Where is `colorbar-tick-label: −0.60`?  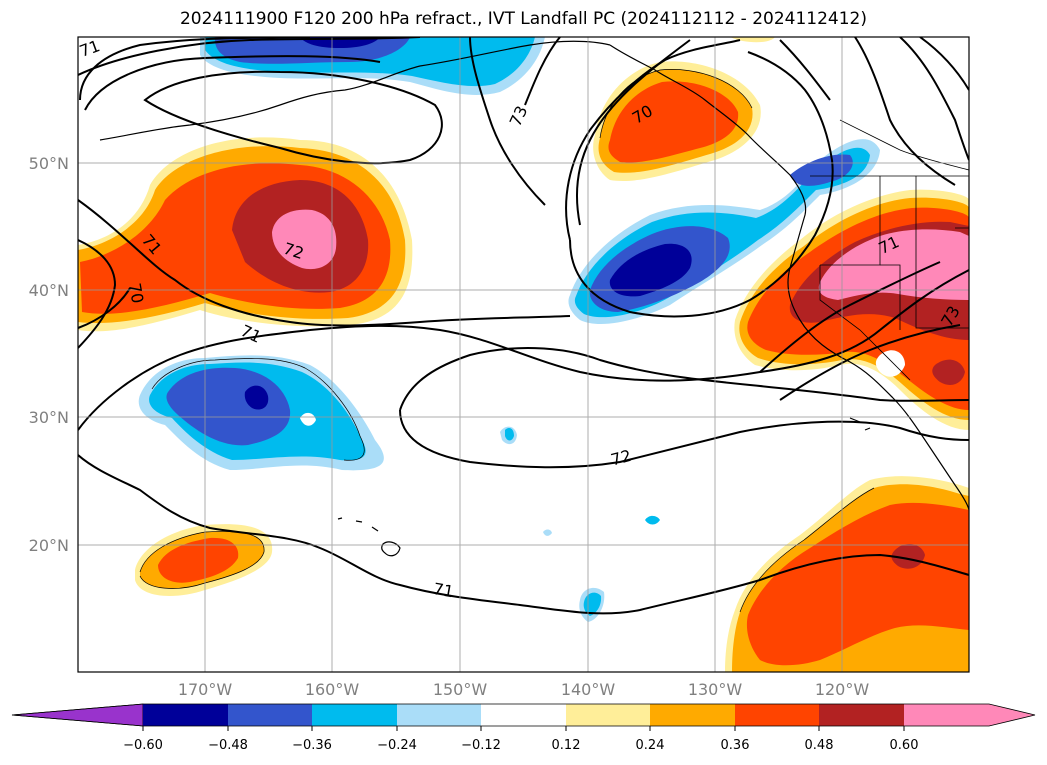 colorbar-tick-label: −0.60 is located at coordinates (143, 745).